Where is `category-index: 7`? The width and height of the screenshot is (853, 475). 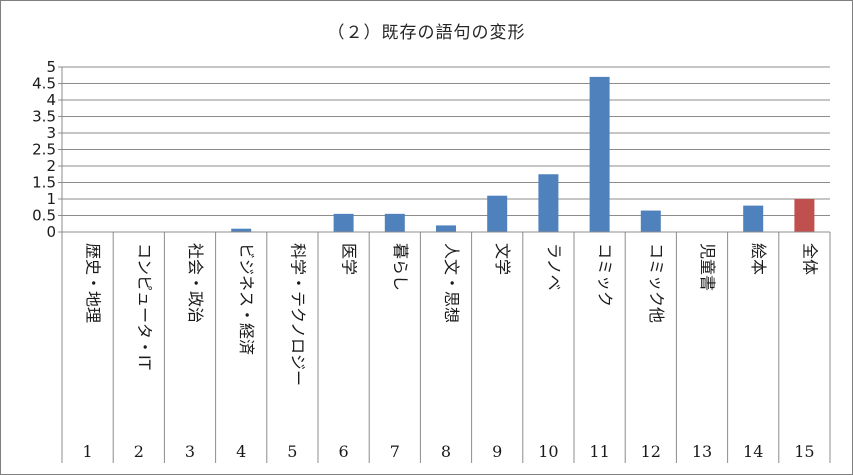 category-index: 7 is located at coordinates (395, 451).